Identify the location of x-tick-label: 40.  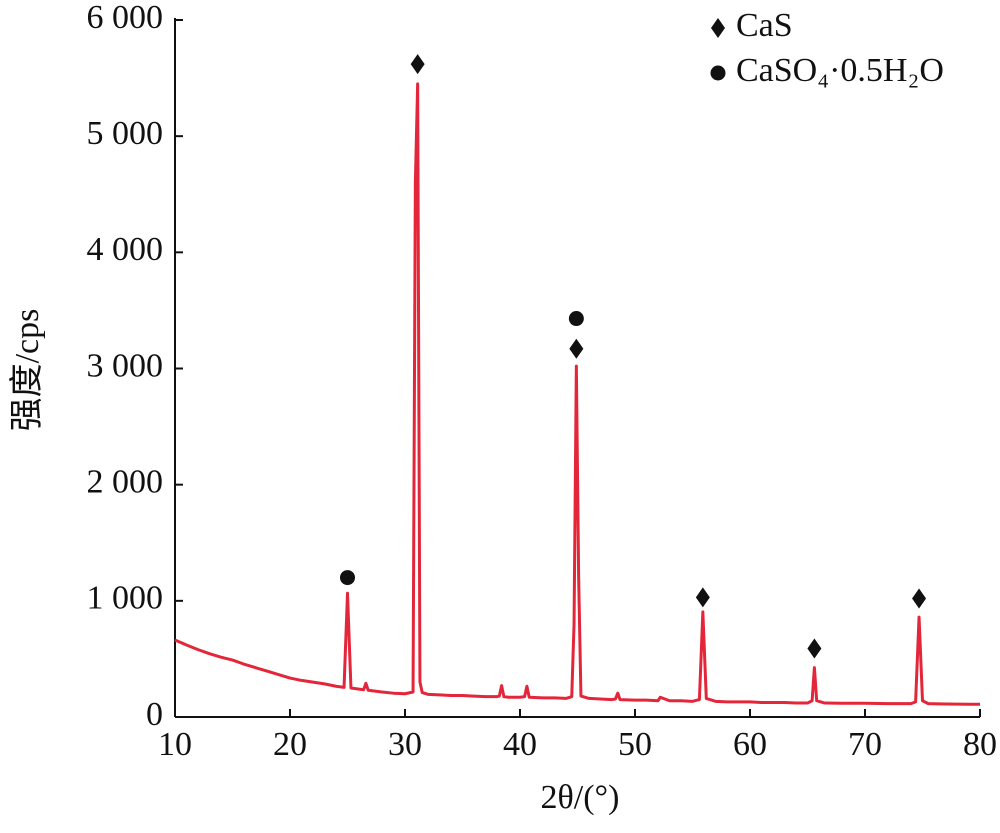
(520, 744).